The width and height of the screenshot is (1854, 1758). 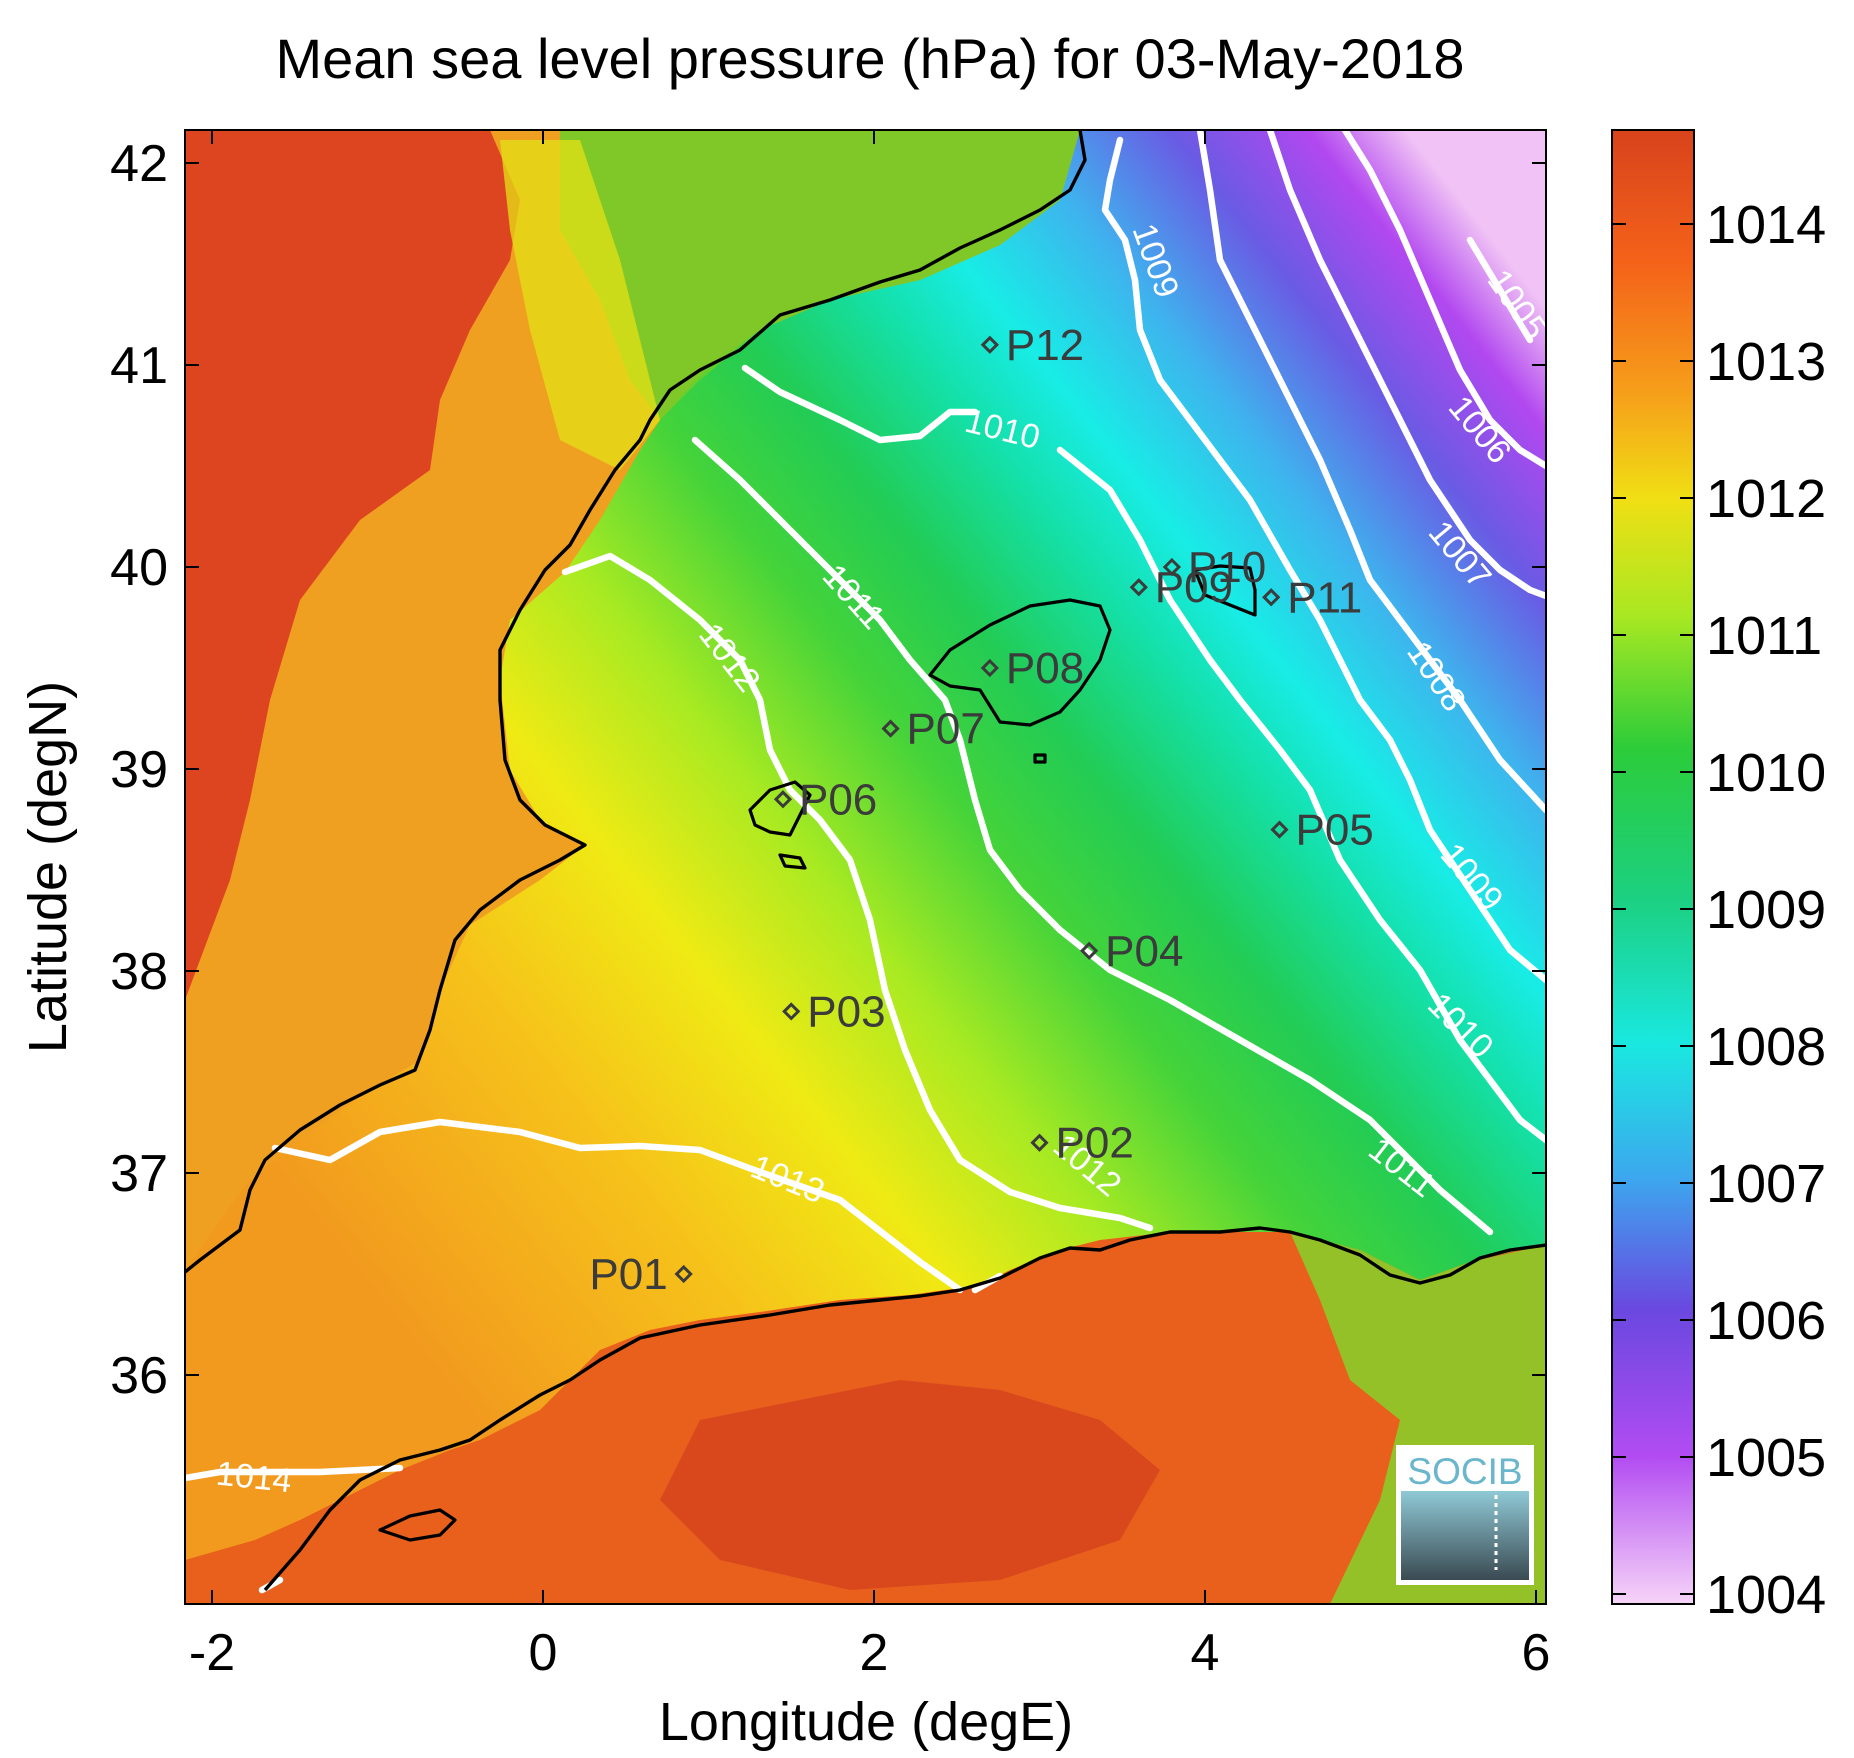 I want to click on y-tick-label: 42, so click(x=139, y=164).